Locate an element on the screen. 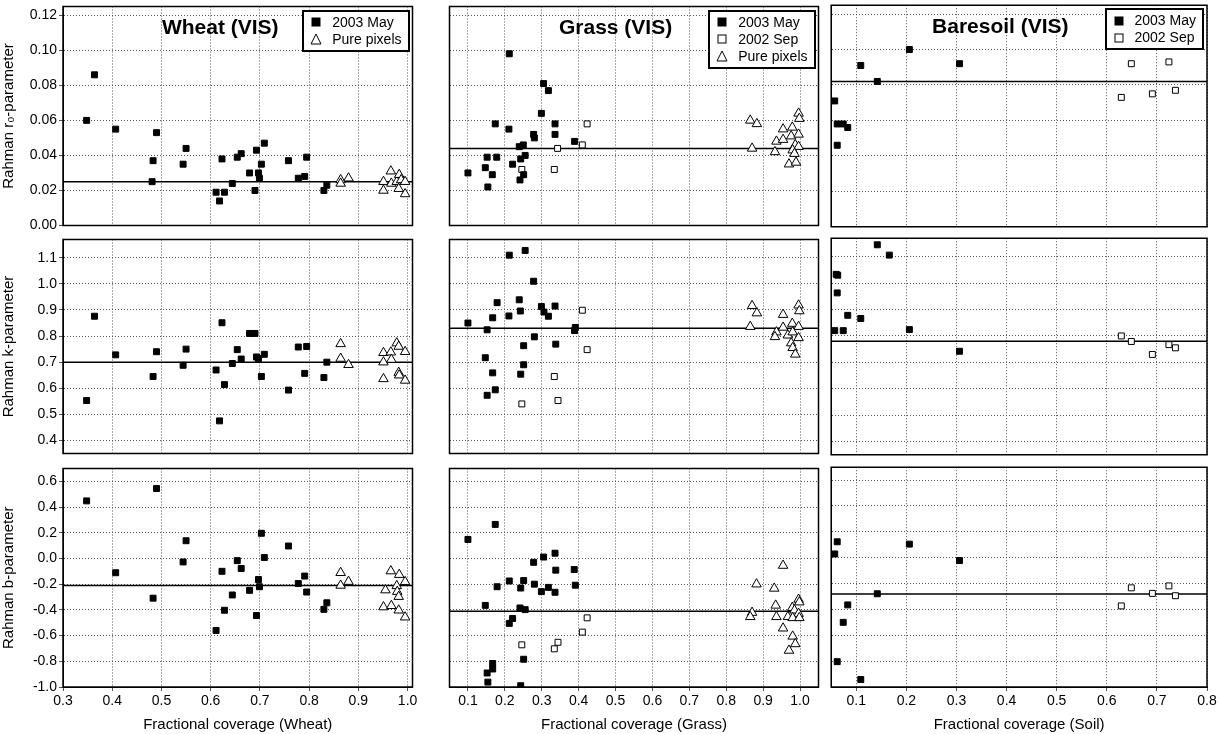 The width and height of the screenshot is (1221, 734). y-tick-label: -0.6 is located at coordinates (45, 634).